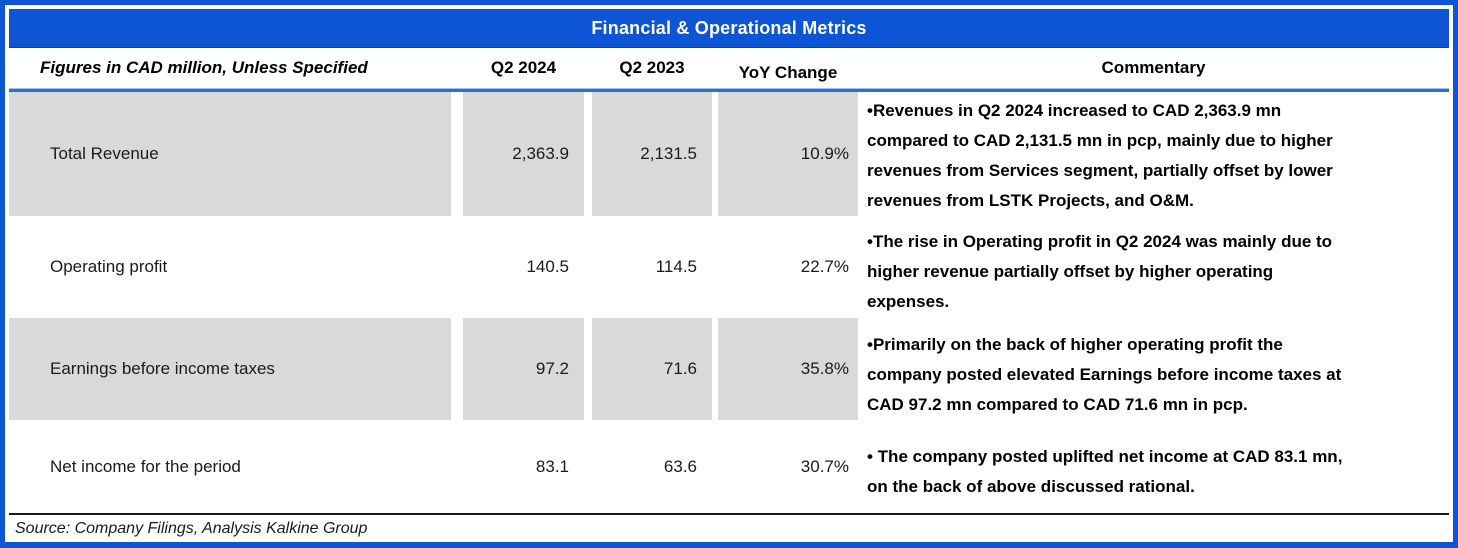  What do you see at coordinates (552, 466) in the screenshot?
I see `value-q2-2024: 83.1` at bounding box center [552, 466].